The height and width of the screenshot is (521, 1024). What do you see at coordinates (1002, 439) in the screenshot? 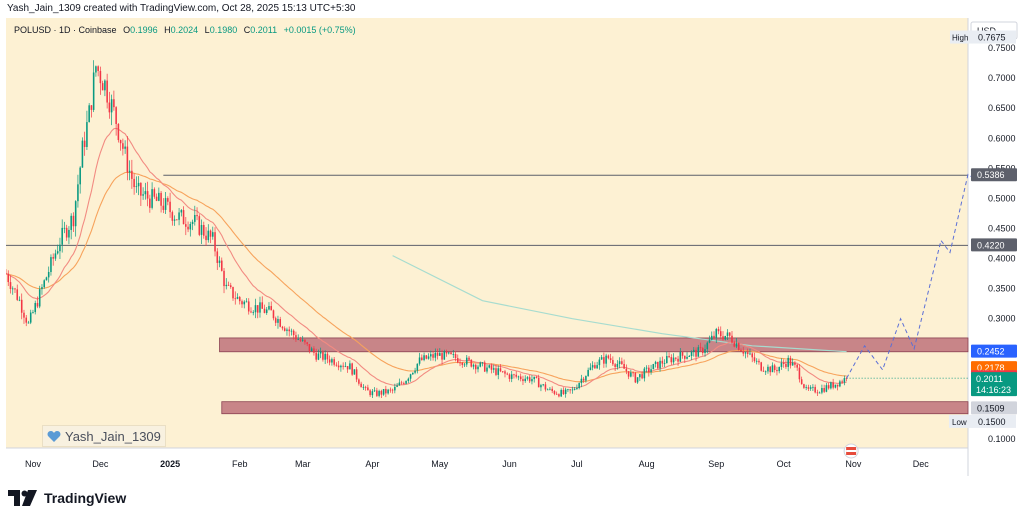
I see `y-tick-label: 0.1000` at bounding box center [1002, 439].